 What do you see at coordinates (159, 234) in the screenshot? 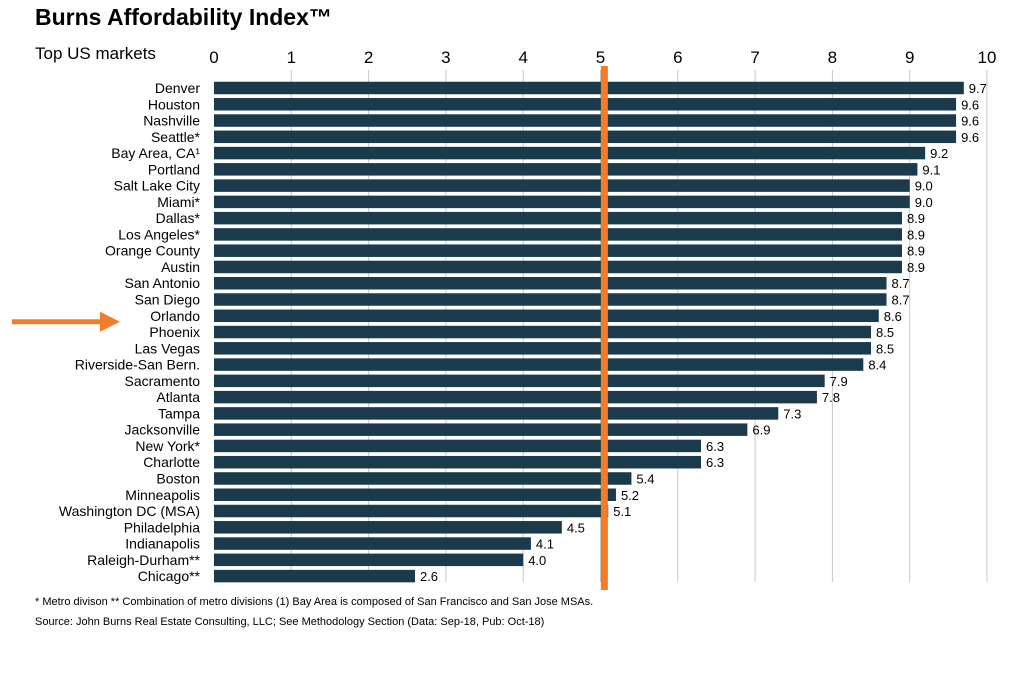
I see `category-label: Los Angeles*` at bounding box center [159, 234].